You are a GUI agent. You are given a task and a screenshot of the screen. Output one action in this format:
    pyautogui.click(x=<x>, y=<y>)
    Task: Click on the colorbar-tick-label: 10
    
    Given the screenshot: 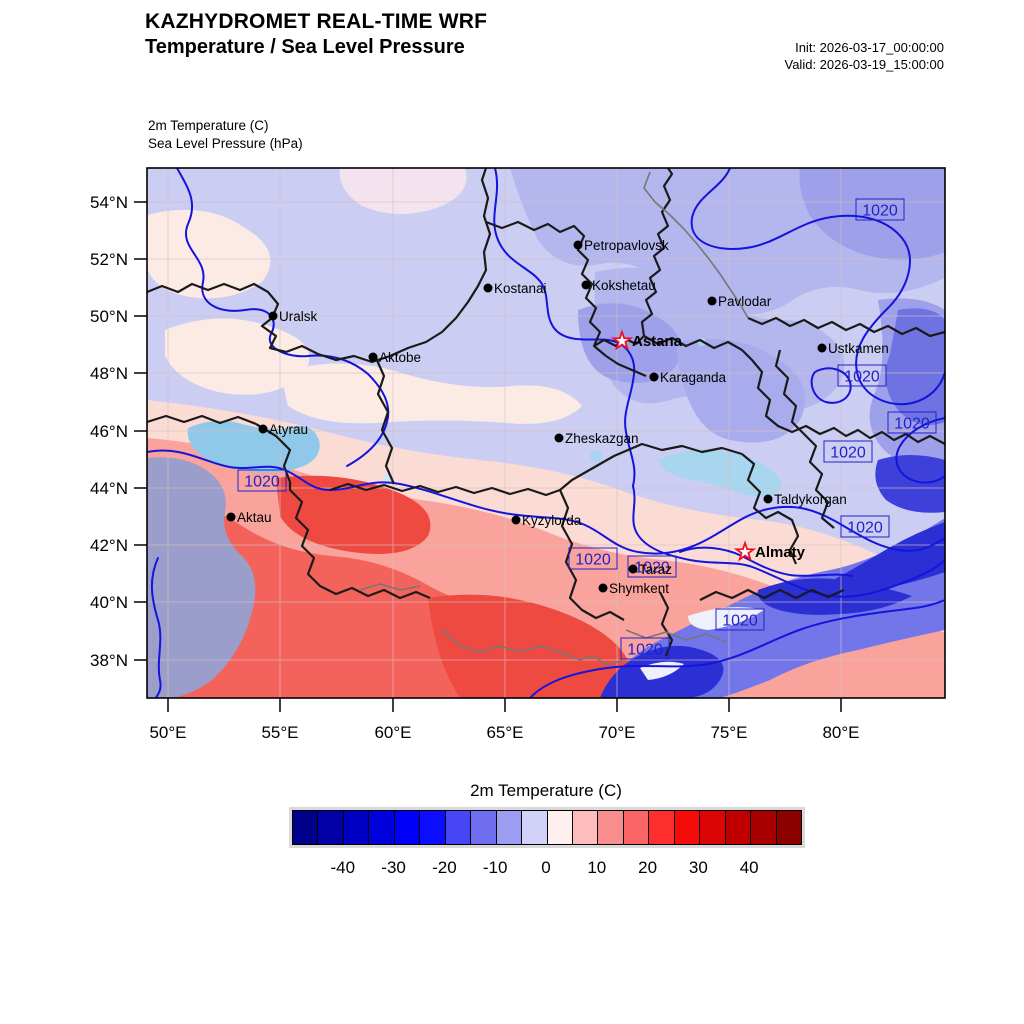 What is the action you would take?
    pyautogui.click(x=597, y=867)
    